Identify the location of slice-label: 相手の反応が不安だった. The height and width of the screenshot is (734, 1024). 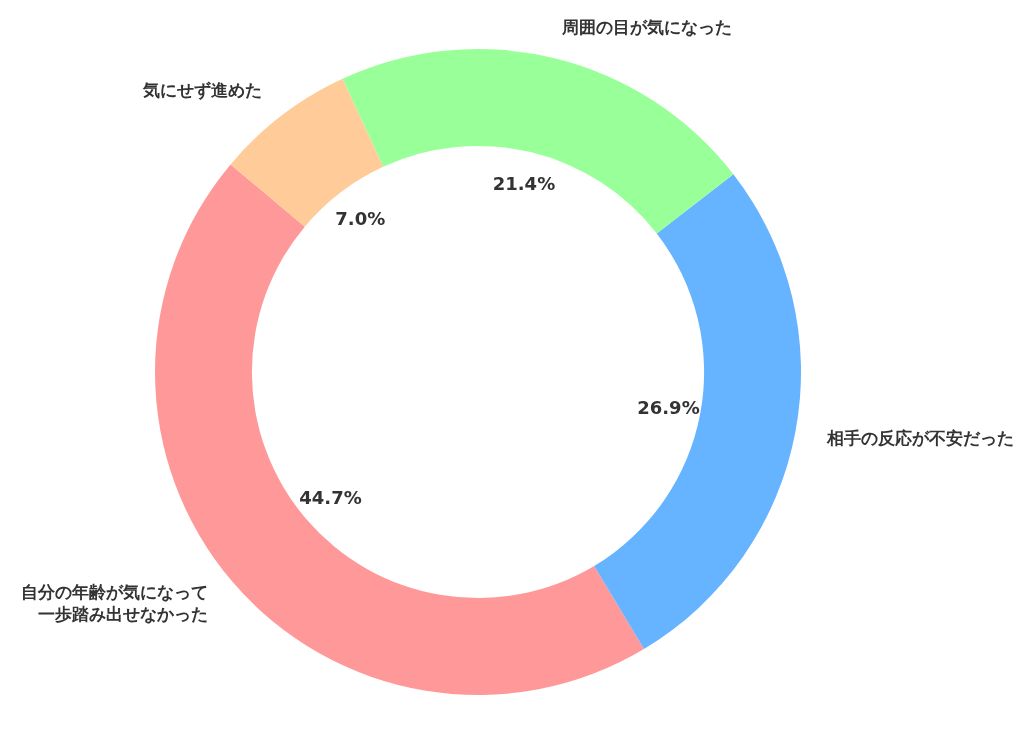
(920, 437).